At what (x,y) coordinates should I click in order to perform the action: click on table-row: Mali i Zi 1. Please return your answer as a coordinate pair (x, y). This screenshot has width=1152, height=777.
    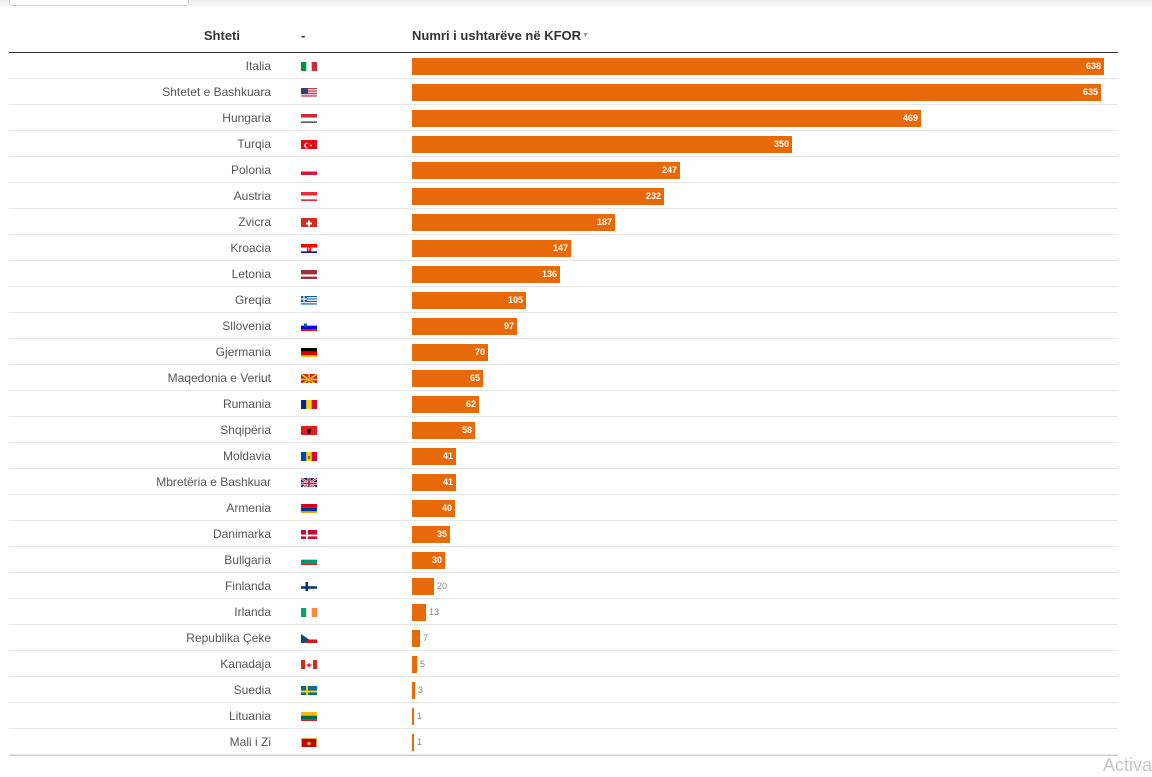
    Looking at the image, I should click on (560, 742).